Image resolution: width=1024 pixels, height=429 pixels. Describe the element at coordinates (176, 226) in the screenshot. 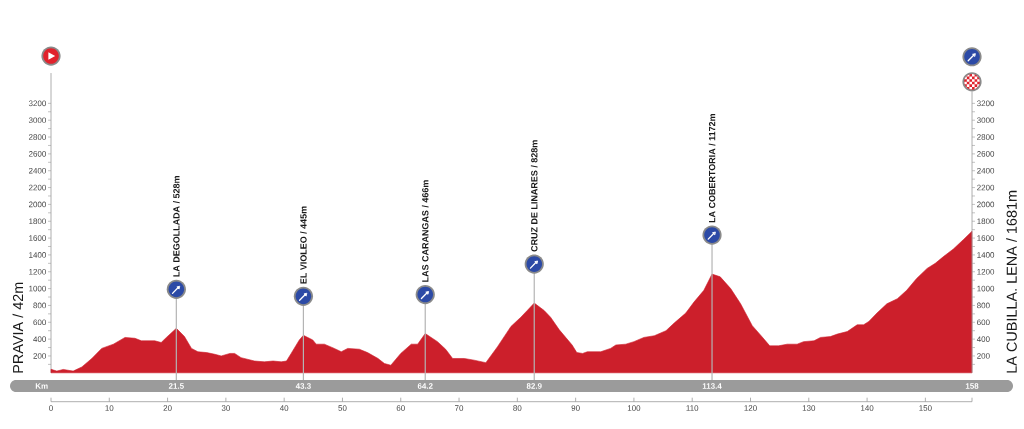

I see `ref-line-label: LA DEGOLLADA / 528m` at that location.